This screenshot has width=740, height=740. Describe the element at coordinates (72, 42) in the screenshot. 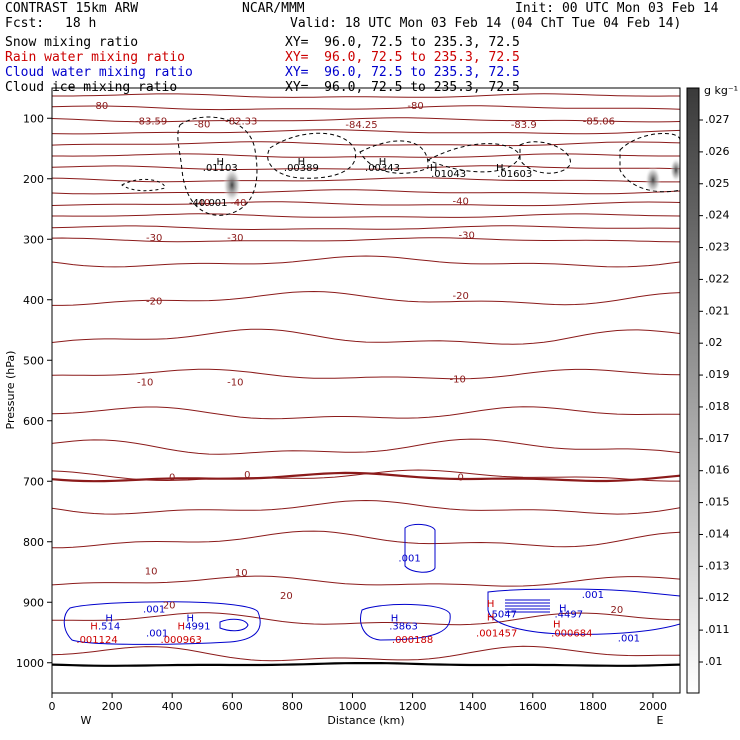

I see `field-snow-name: Snow mixing ratio` at that location.